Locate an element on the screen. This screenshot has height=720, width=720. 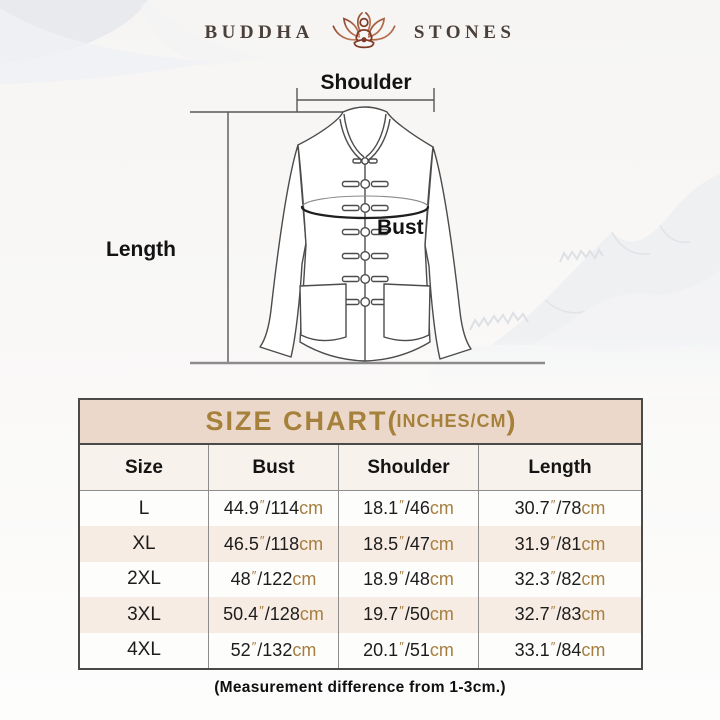
cell-bust: 52 ″/132 cm is located at coordinates (273, 650).